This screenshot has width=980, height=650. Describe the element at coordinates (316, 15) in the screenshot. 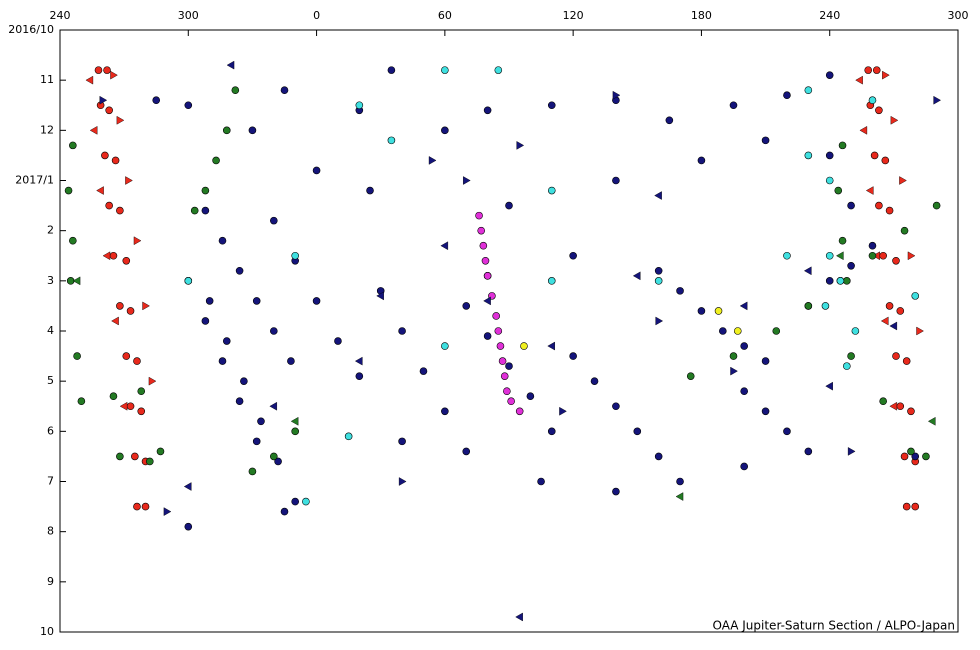

I see `x-tick-label: 0` at that location.